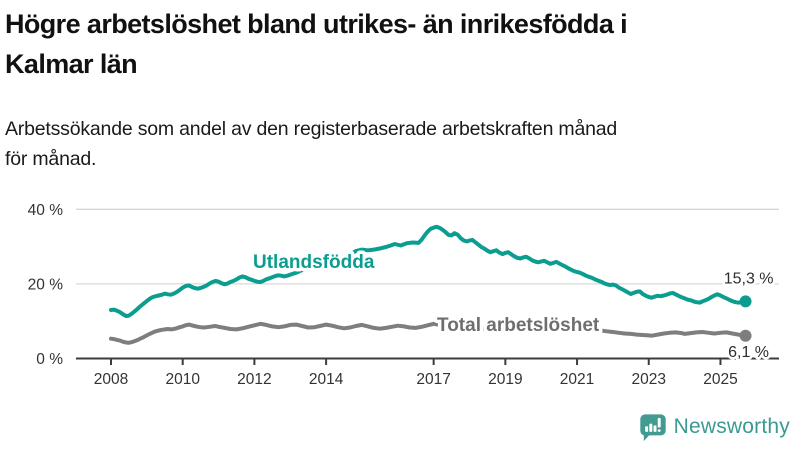 This screenshot has width=800, height=450. Describe the element at coordinates (748, 352) in the screenshot. I see `end-value-label-total: 6,1 %` at that location.